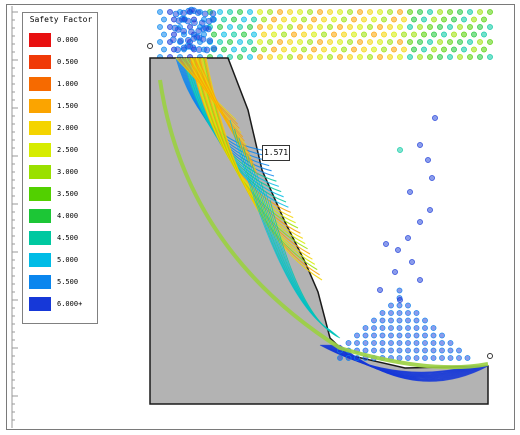 The width and height of the screenshot is (520, 435). What do you see at coordinates (68, 282) in the screenshot?
I see `legend-label-11: 5.500` at bounding box center [68, 282].